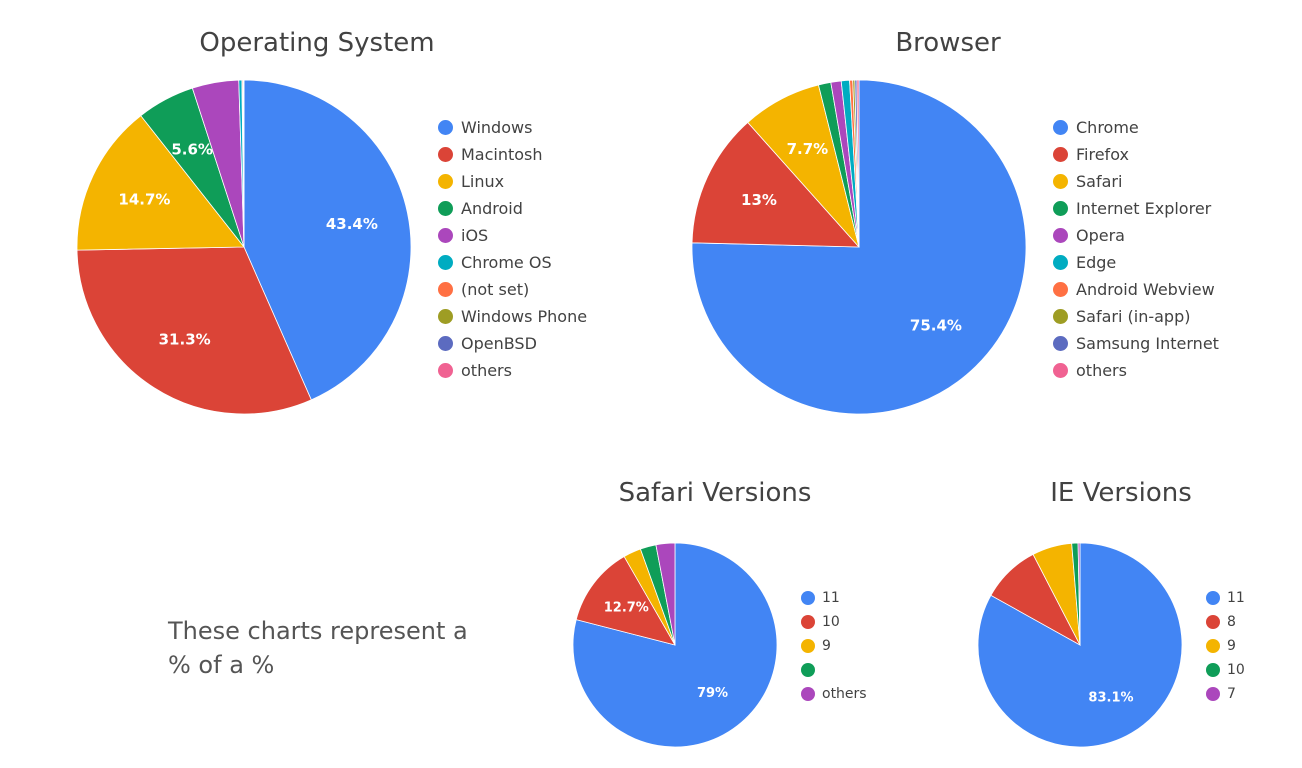 The image size is (1302, 768). Describe the element at coordinates (759, 200) in the screenshot. I see `slice-data-label: 13%` at that location.